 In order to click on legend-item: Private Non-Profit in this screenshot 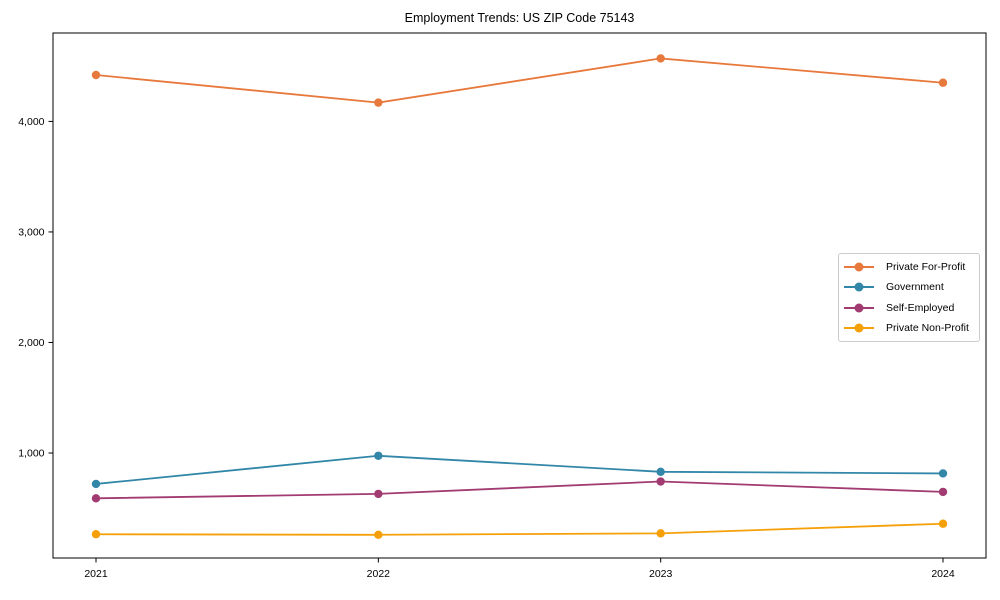, I will do `click(909, 328)`.